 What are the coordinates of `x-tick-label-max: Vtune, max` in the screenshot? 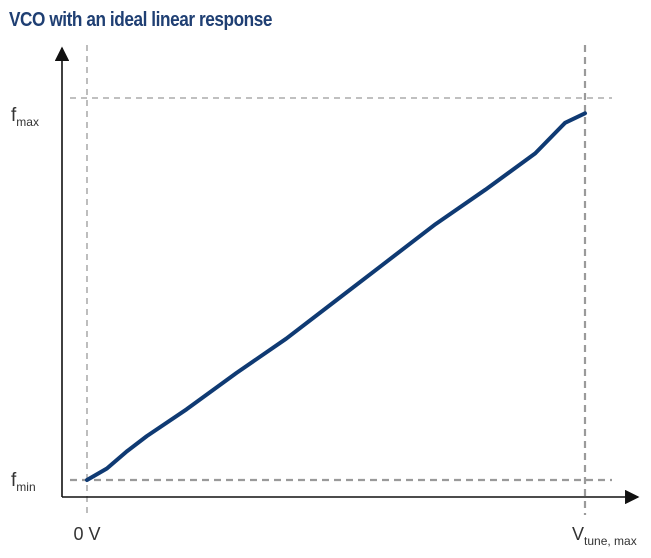 It's located at (604, 536).